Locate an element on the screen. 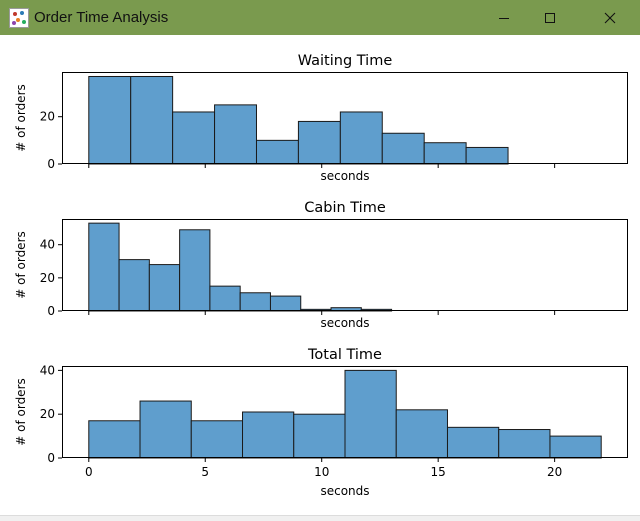  minimize-button is located at coordinates (504, 17).